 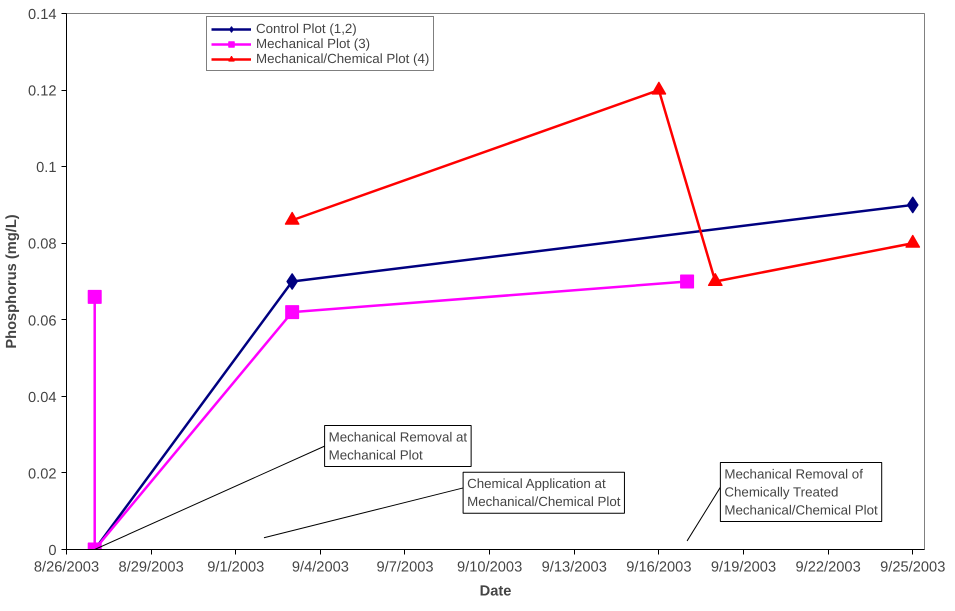 I want to click on x-tick-label: 9/4/2003, so click(x=320, y=568).